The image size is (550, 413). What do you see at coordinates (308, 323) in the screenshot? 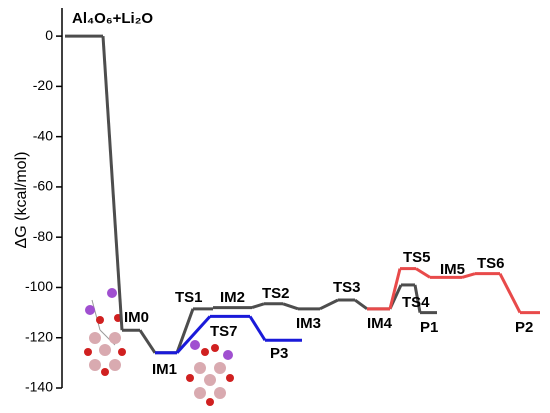
I see `state-label: IM3` at bounding box center [308, 323].